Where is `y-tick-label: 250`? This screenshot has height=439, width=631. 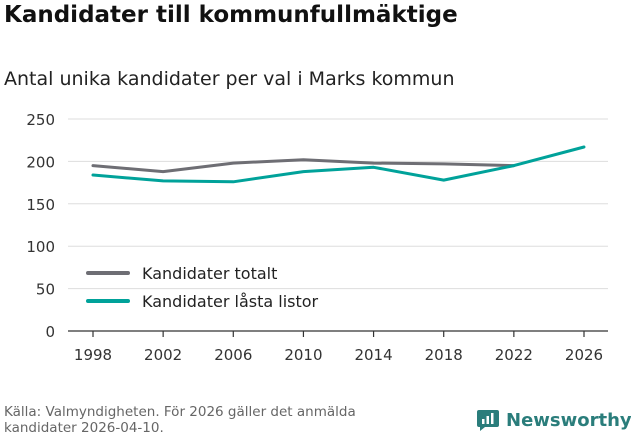
y-tick-label: 250 is located at coordinates (40, 120).